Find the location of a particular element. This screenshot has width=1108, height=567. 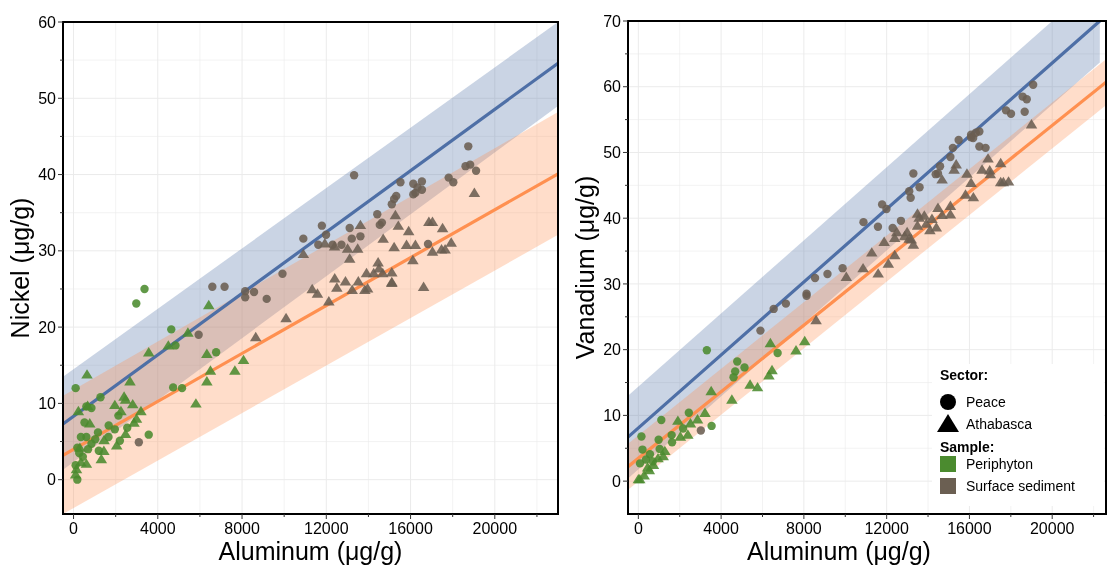

y-axis-title: Nickel (μg/g) is located at coordinates (20, 268).